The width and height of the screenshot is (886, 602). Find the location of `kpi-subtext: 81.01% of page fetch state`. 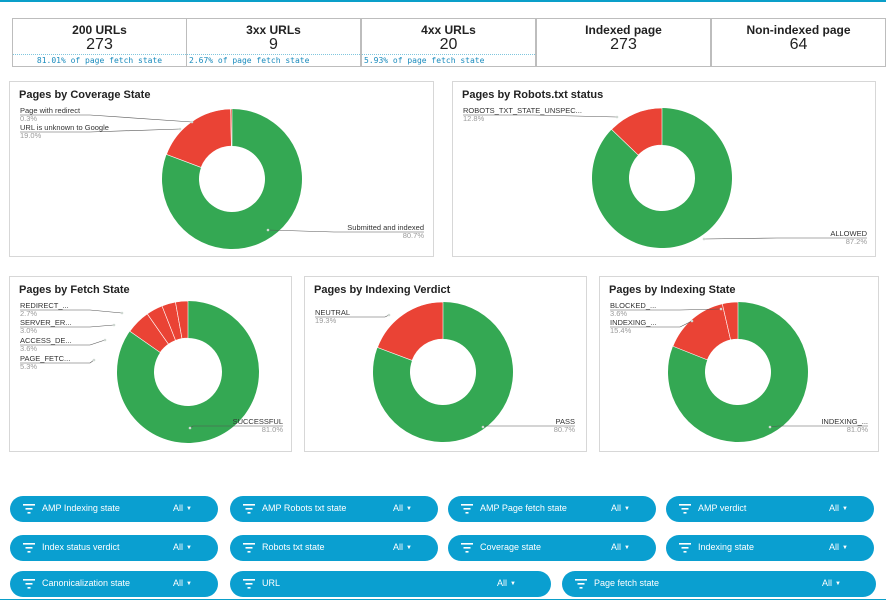

kpi-subtext: 81.01% of page fetch state is located at coordinates (99, 60).